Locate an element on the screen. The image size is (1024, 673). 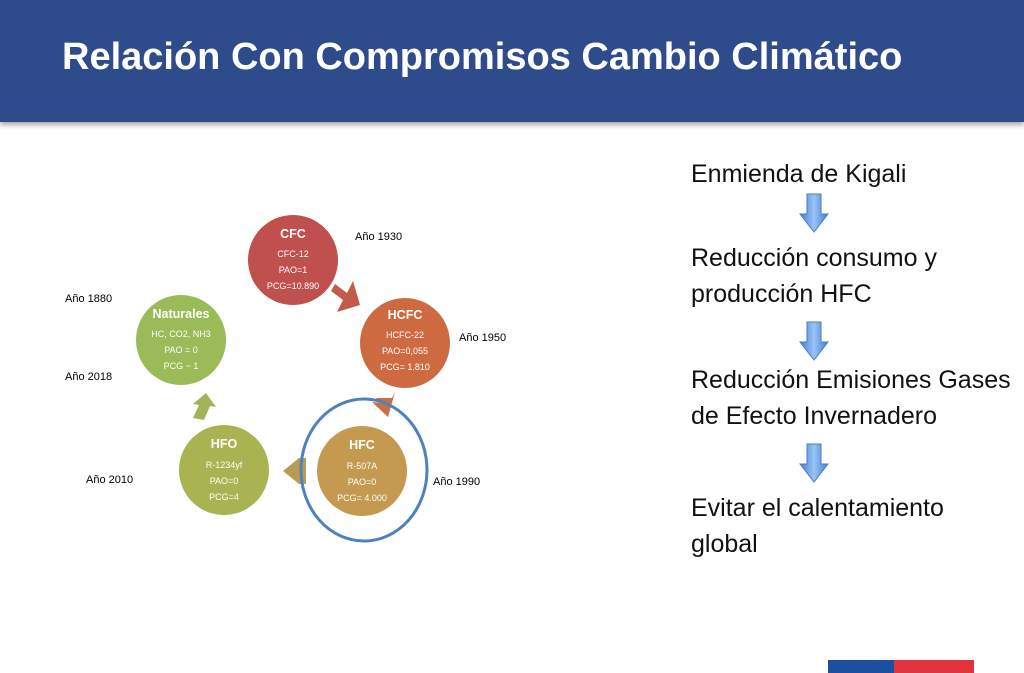
year-label-hcfc: Año 1950 is located at coordinates (482, 338).